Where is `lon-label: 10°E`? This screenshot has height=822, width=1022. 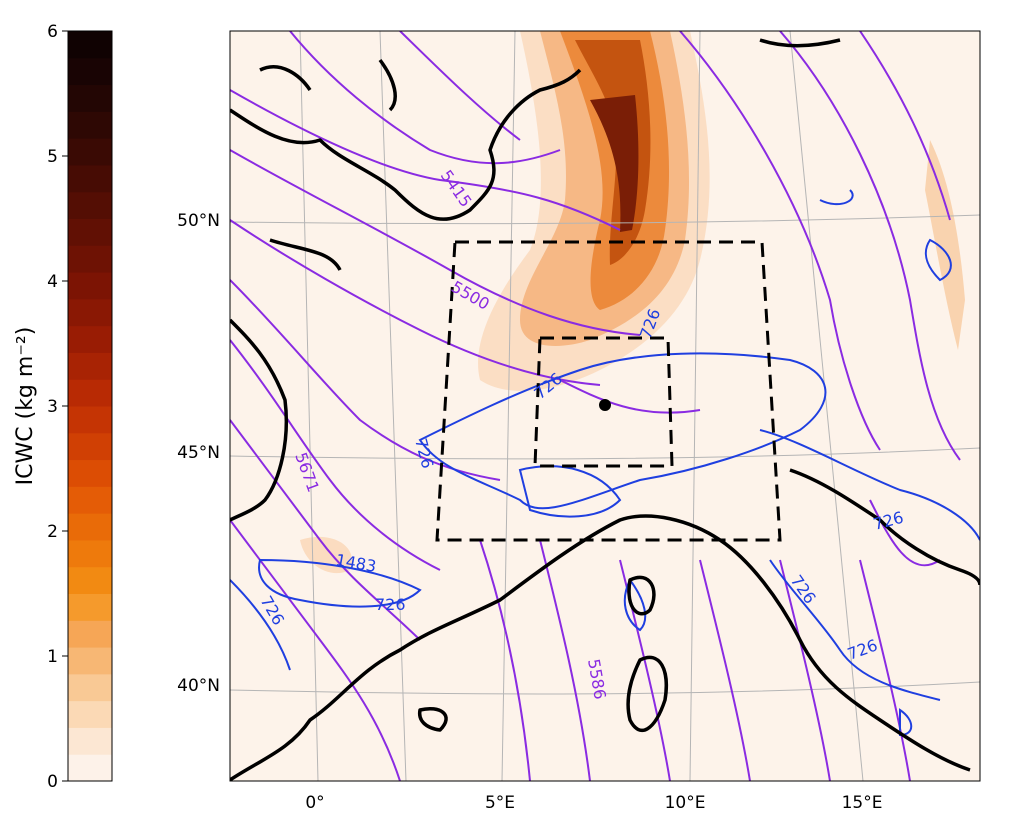
lon-label: 10°E is located at coordinates (685, 803).